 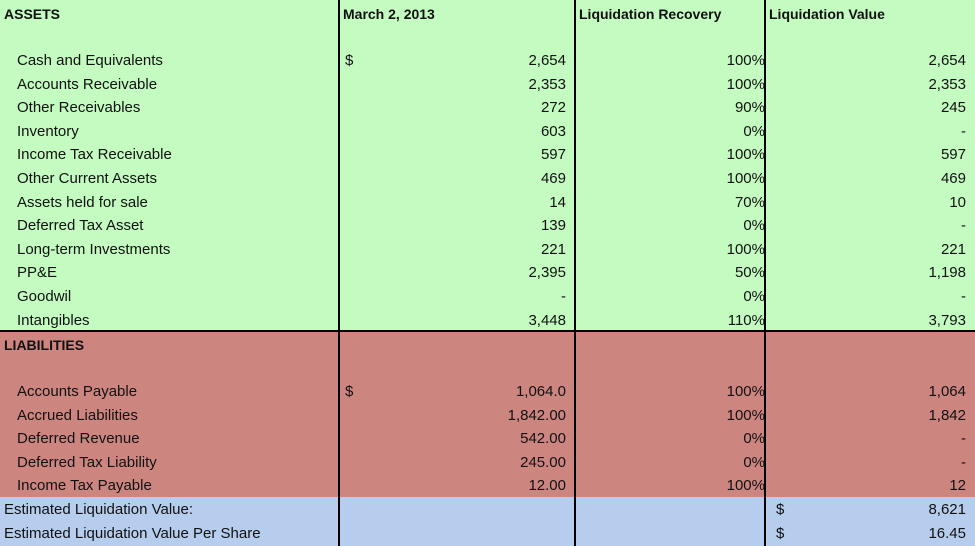 I want to click on row-label: Deferred Tax Liability, so click(x=87, y=462).